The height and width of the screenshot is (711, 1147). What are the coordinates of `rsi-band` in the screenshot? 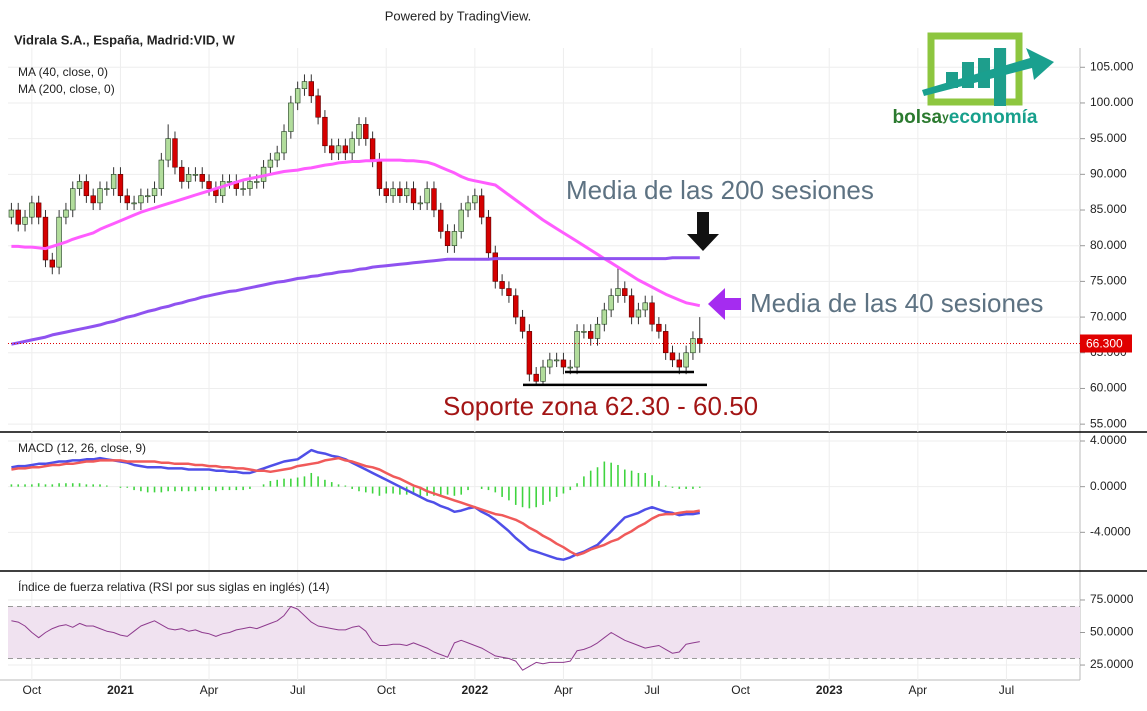 It's located at (544, 632).